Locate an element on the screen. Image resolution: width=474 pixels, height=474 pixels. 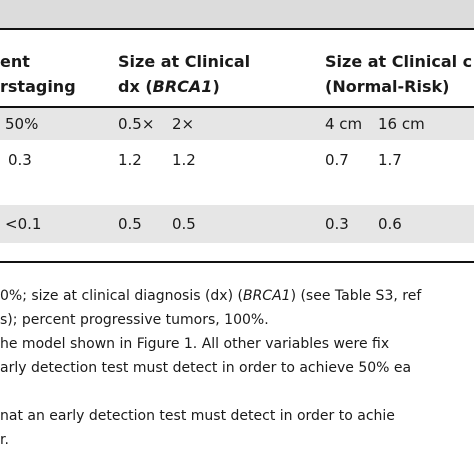
top-rule is located at coordinates (237, 29).